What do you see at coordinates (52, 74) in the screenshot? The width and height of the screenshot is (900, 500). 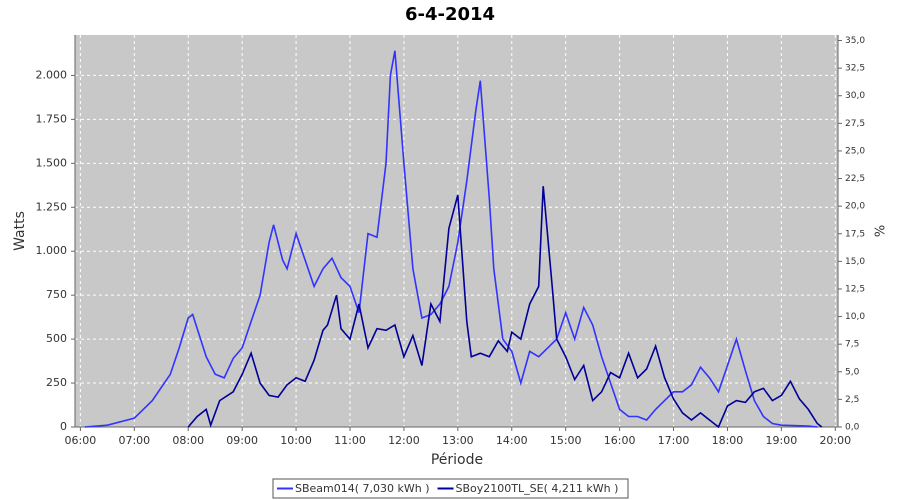 I see `y-tick-label: 2.000` at bounding box center [52, 74].